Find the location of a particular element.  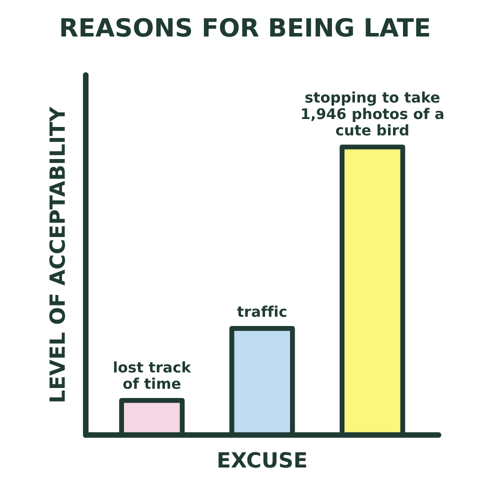

x-tick-label: traffic is located at coordinates (261, 311).